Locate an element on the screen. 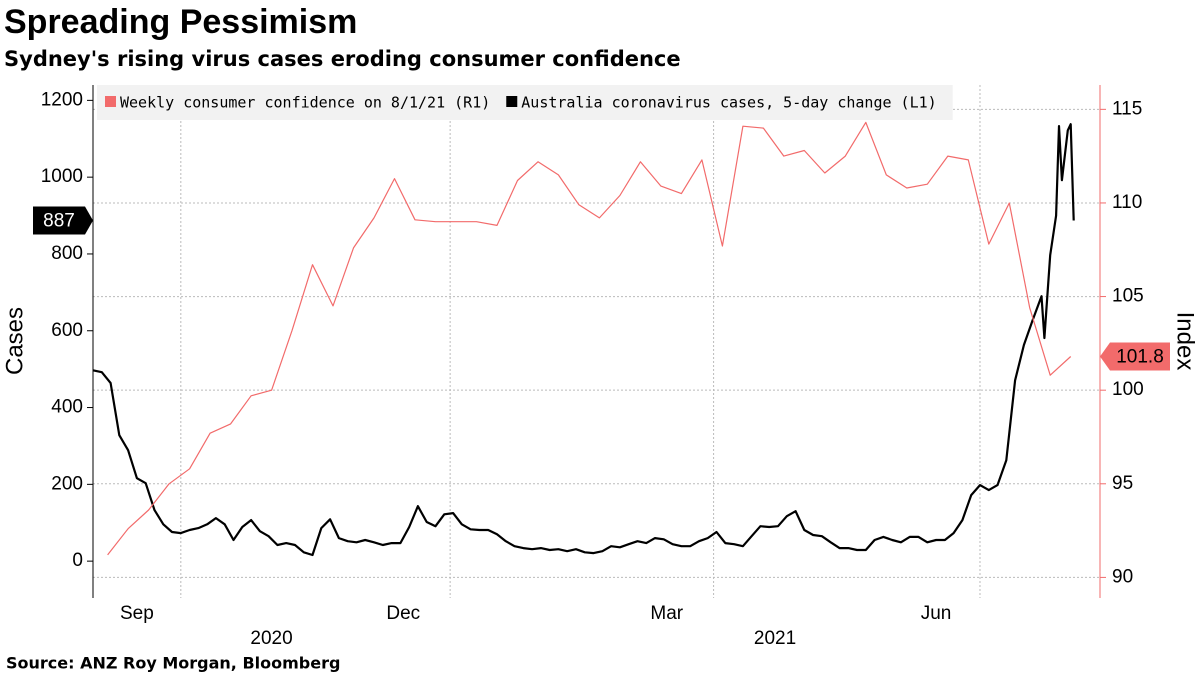  y2-tick-label: 90 is located at coordinates (1122, 576).